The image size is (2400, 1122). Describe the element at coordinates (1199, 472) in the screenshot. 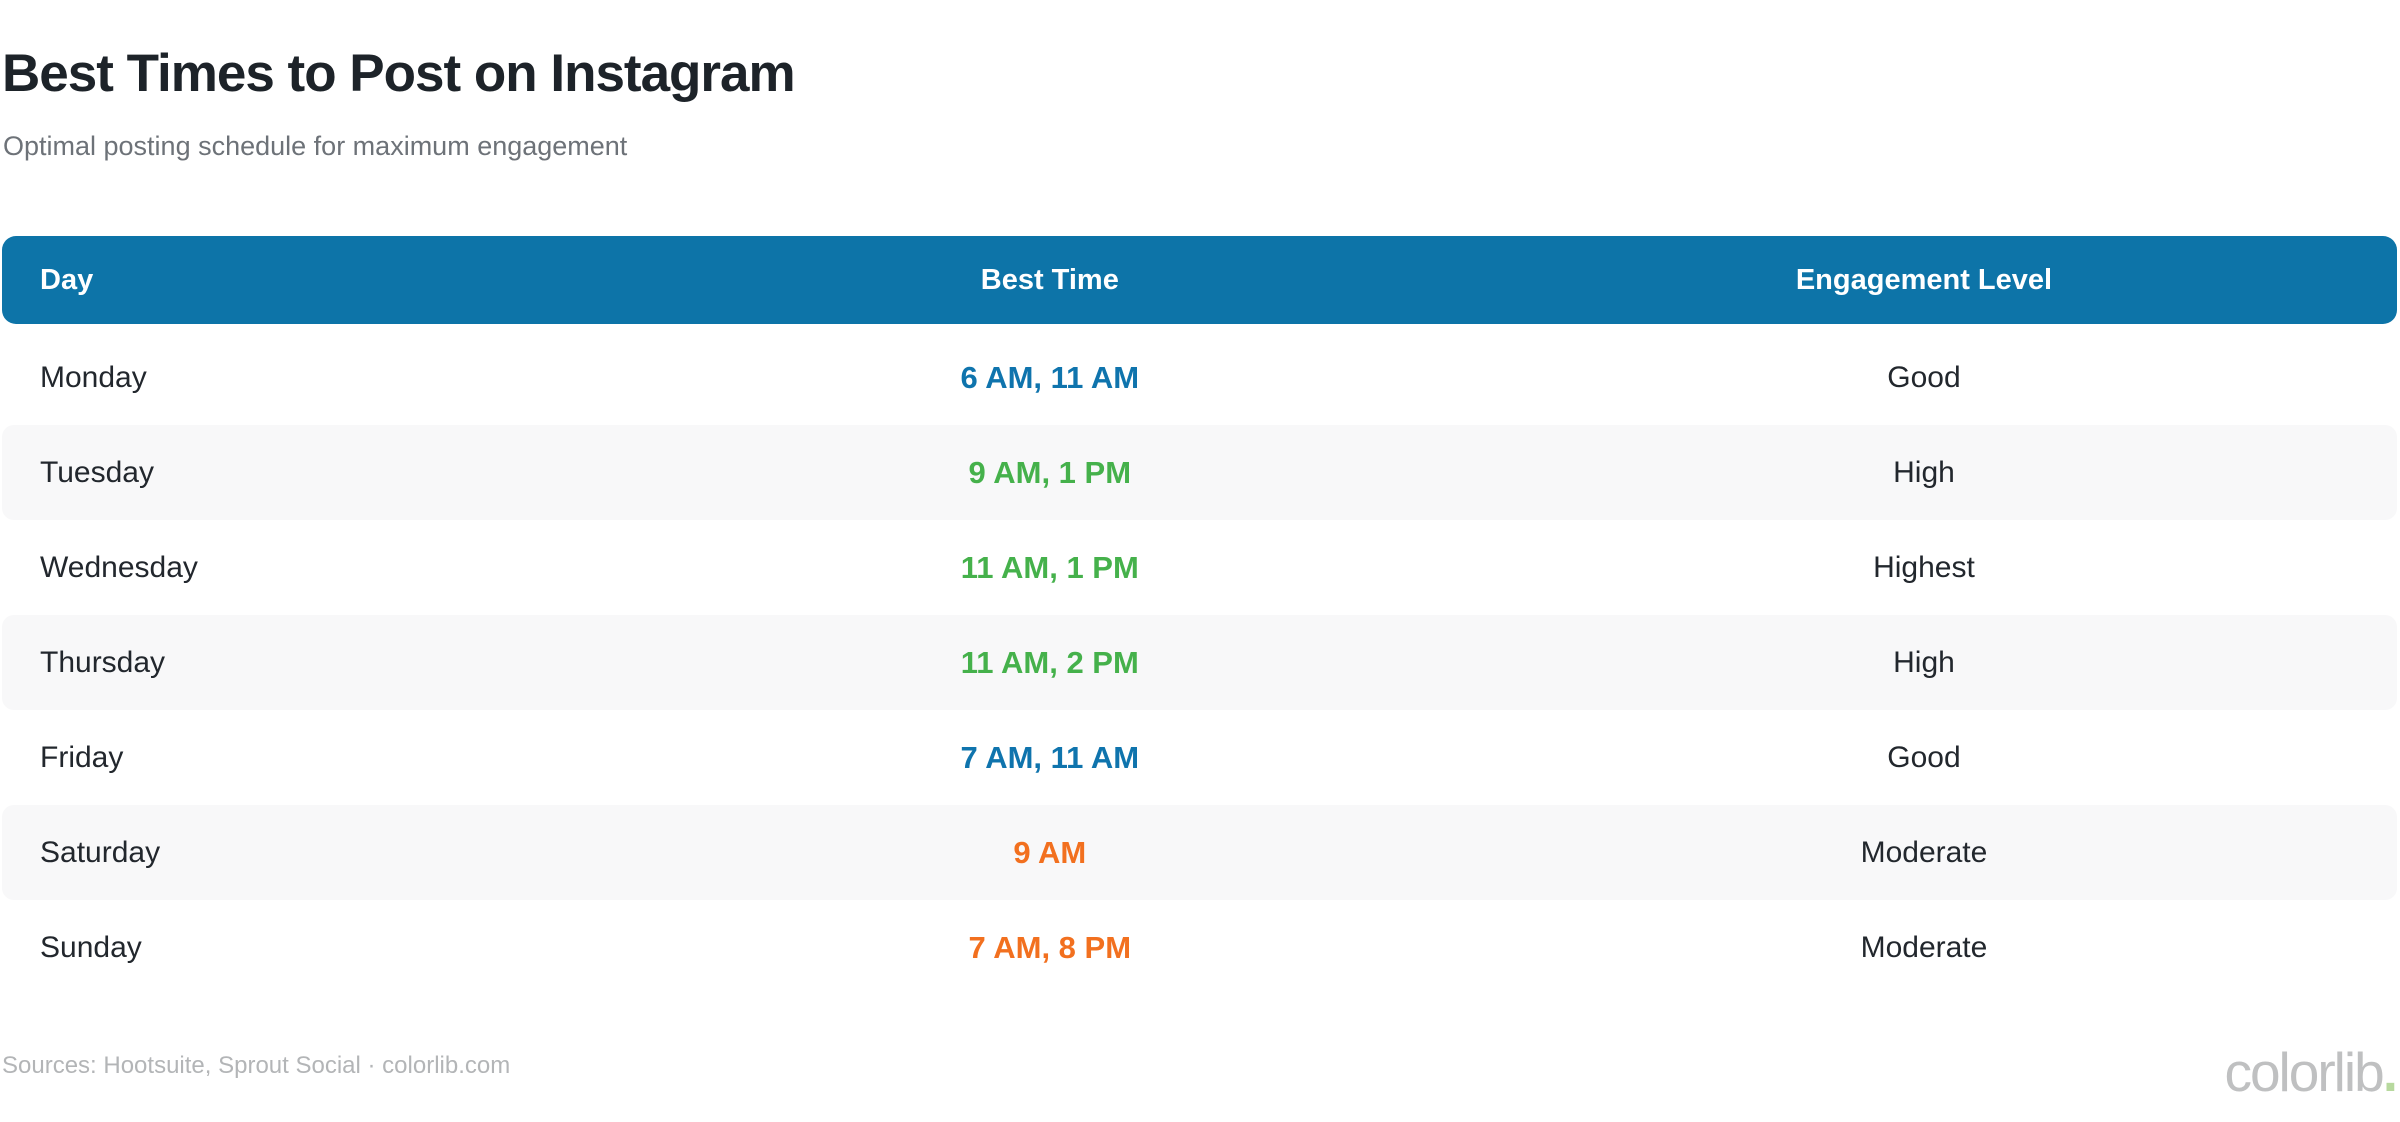

I see `table-row: Tuesday 9 AM, 1 PM High` at that location.